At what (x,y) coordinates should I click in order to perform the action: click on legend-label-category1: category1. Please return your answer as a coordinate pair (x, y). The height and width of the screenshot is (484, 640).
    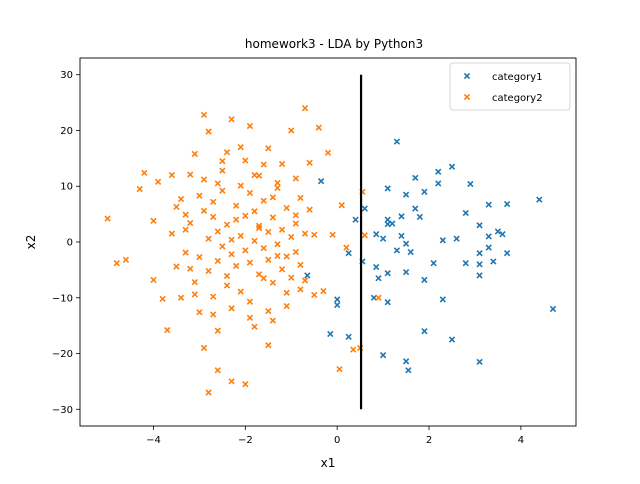
    Looking at the image, I should click on (517, 77).